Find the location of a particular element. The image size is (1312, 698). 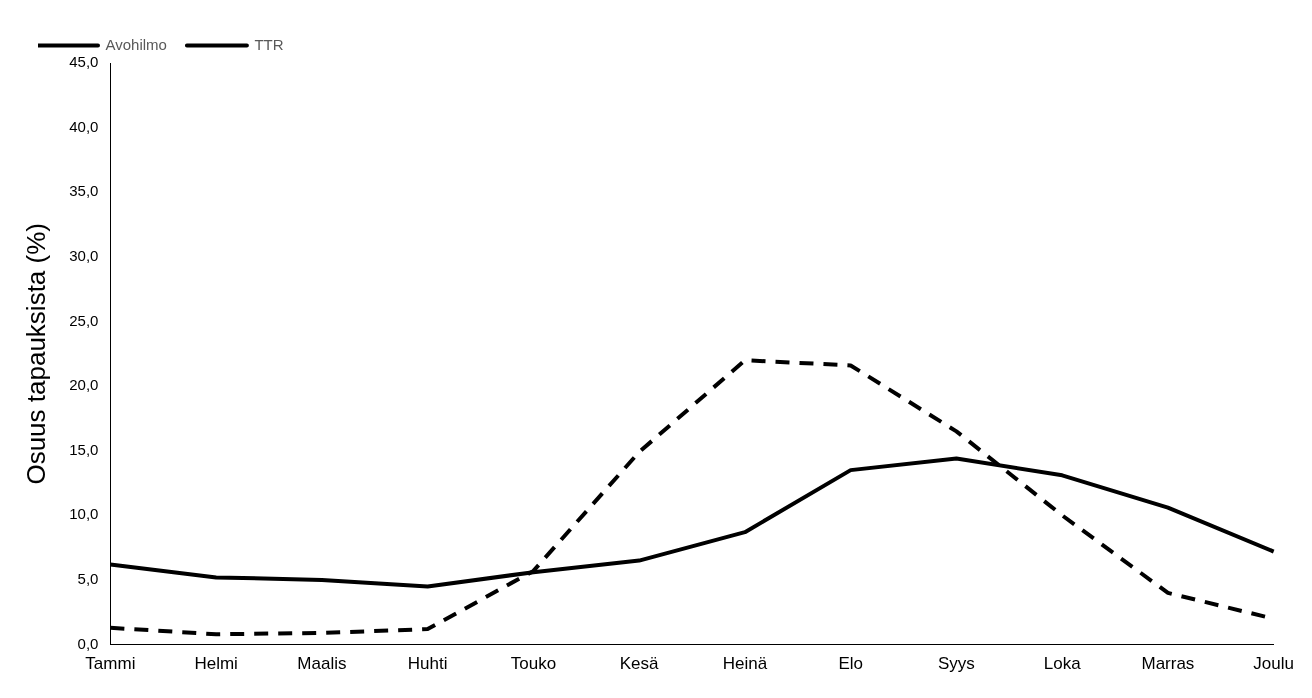

x-tick-label: Tammi is located at coordinates (110, 664).